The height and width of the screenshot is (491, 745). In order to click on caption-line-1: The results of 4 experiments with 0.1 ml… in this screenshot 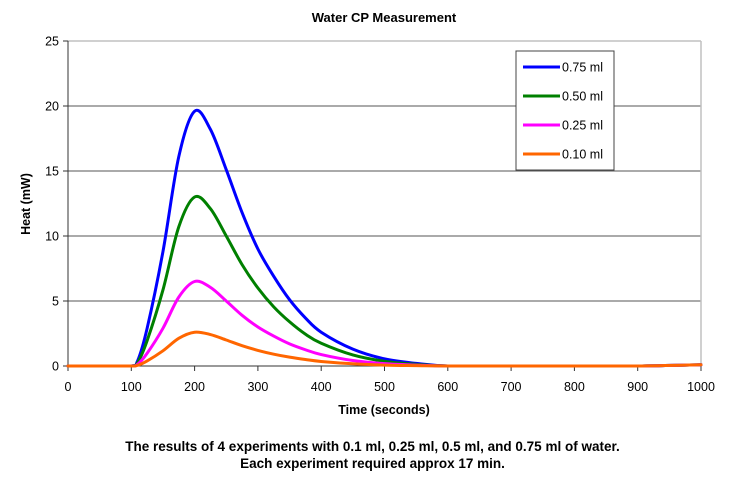, I will do `click(372, 446)`.